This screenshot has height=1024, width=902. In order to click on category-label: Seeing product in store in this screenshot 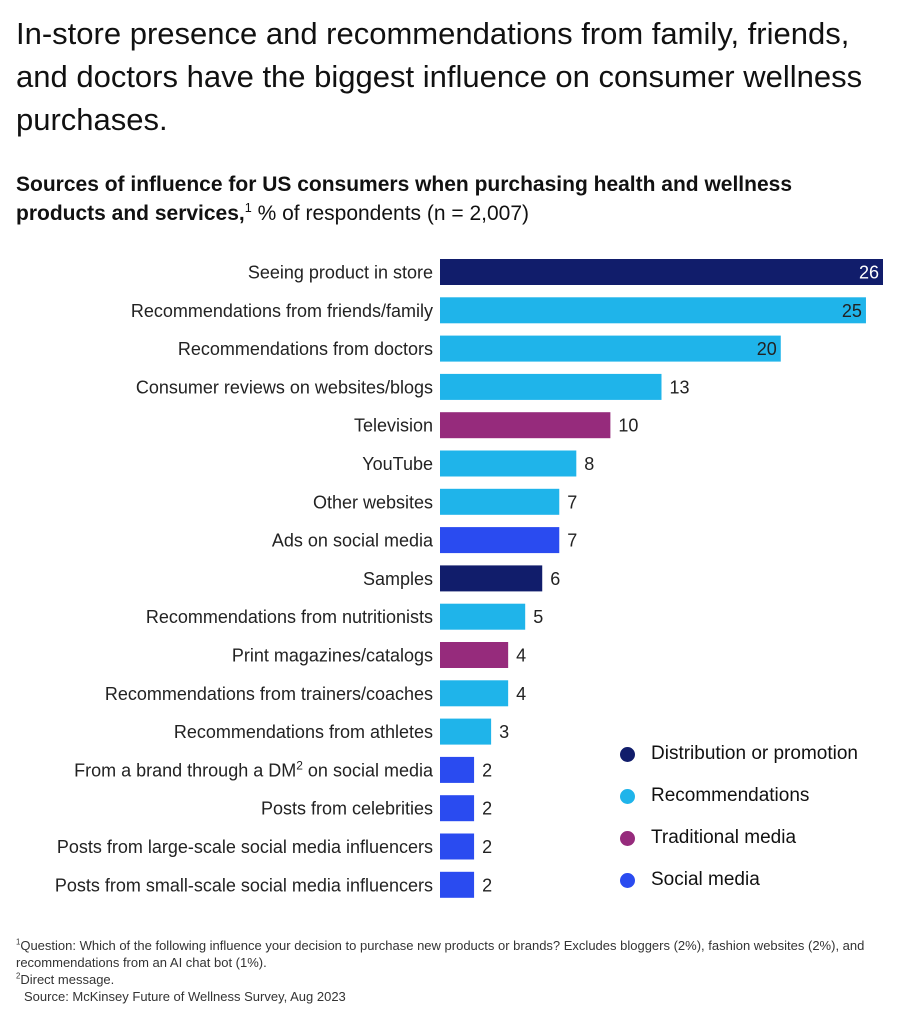, I will do `click(340, 273)`.